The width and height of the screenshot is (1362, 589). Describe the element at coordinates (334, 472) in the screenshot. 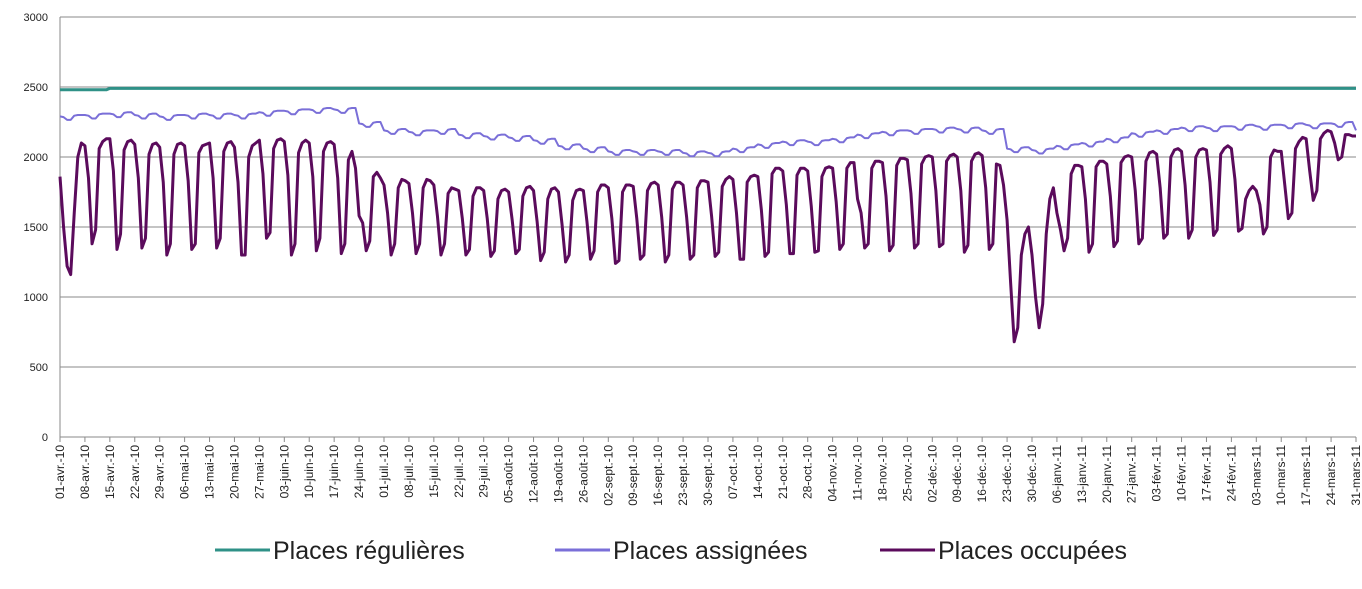

I see `x-tick-label: 17-juin-10` at that location.